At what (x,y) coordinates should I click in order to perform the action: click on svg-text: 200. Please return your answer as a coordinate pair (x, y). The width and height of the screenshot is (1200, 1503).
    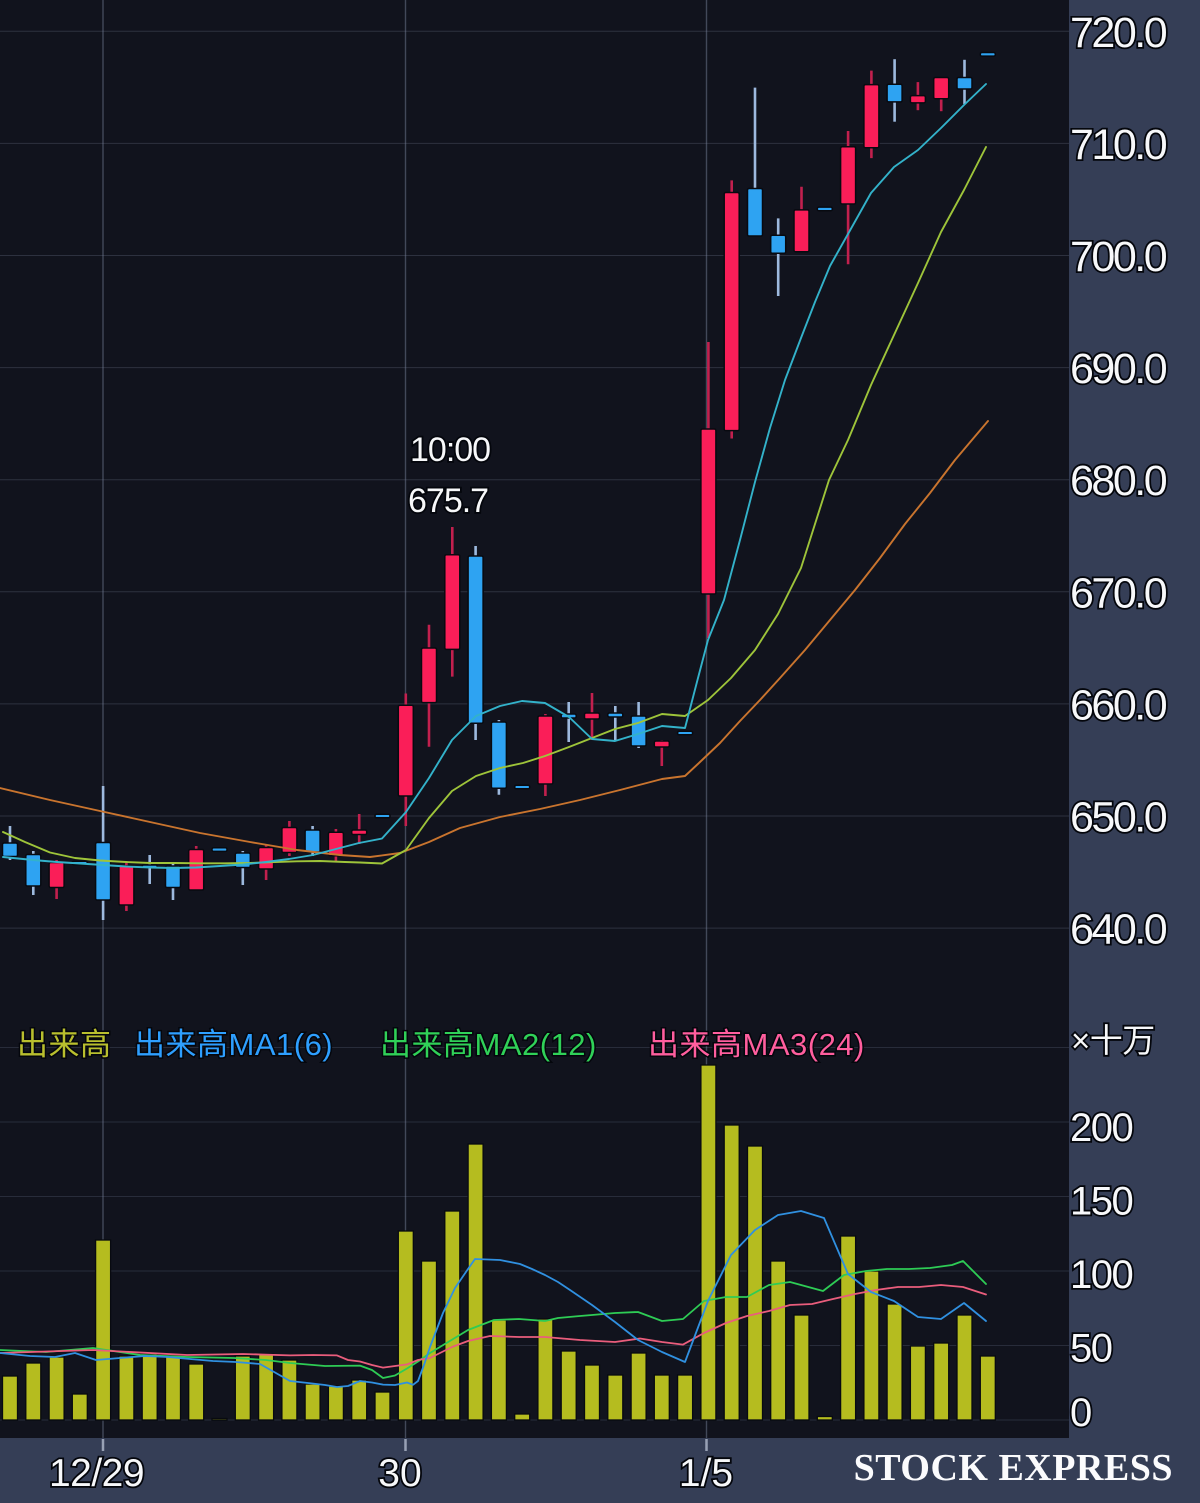
    Looking at the image, I should click on (1101, 1128).